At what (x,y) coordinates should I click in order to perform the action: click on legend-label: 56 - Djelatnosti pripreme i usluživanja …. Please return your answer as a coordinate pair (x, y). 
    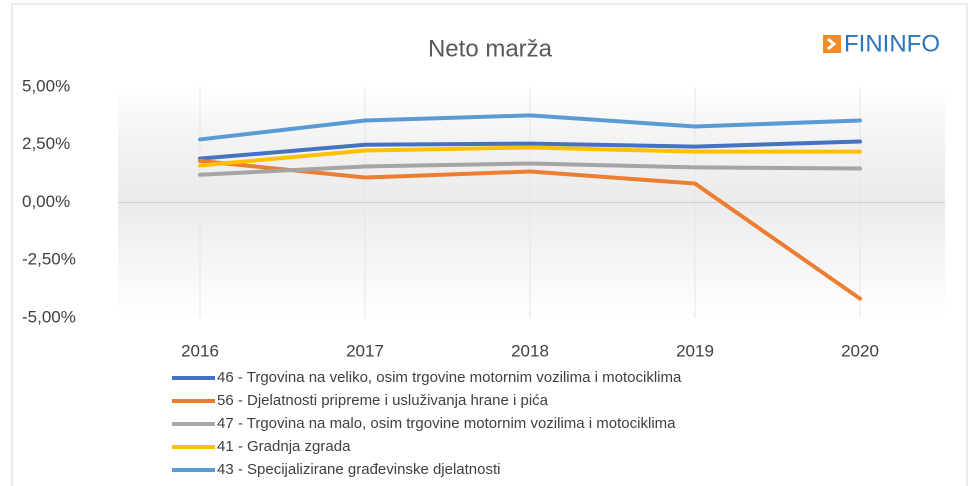
    Looking at the image, I should click on (383, 400).